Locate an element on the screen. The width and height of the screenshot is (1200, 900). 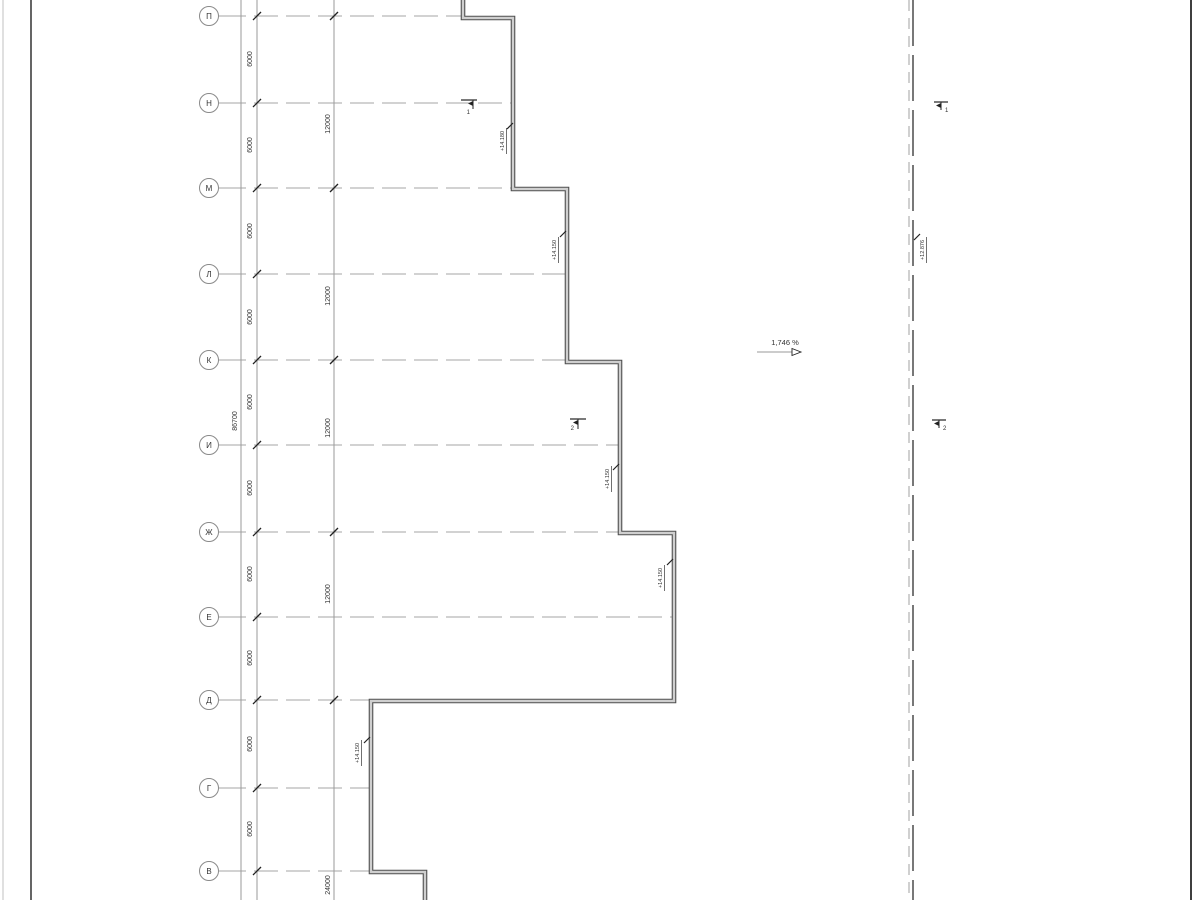
axis-bubble-label: П is located at coordinates (209, 16).